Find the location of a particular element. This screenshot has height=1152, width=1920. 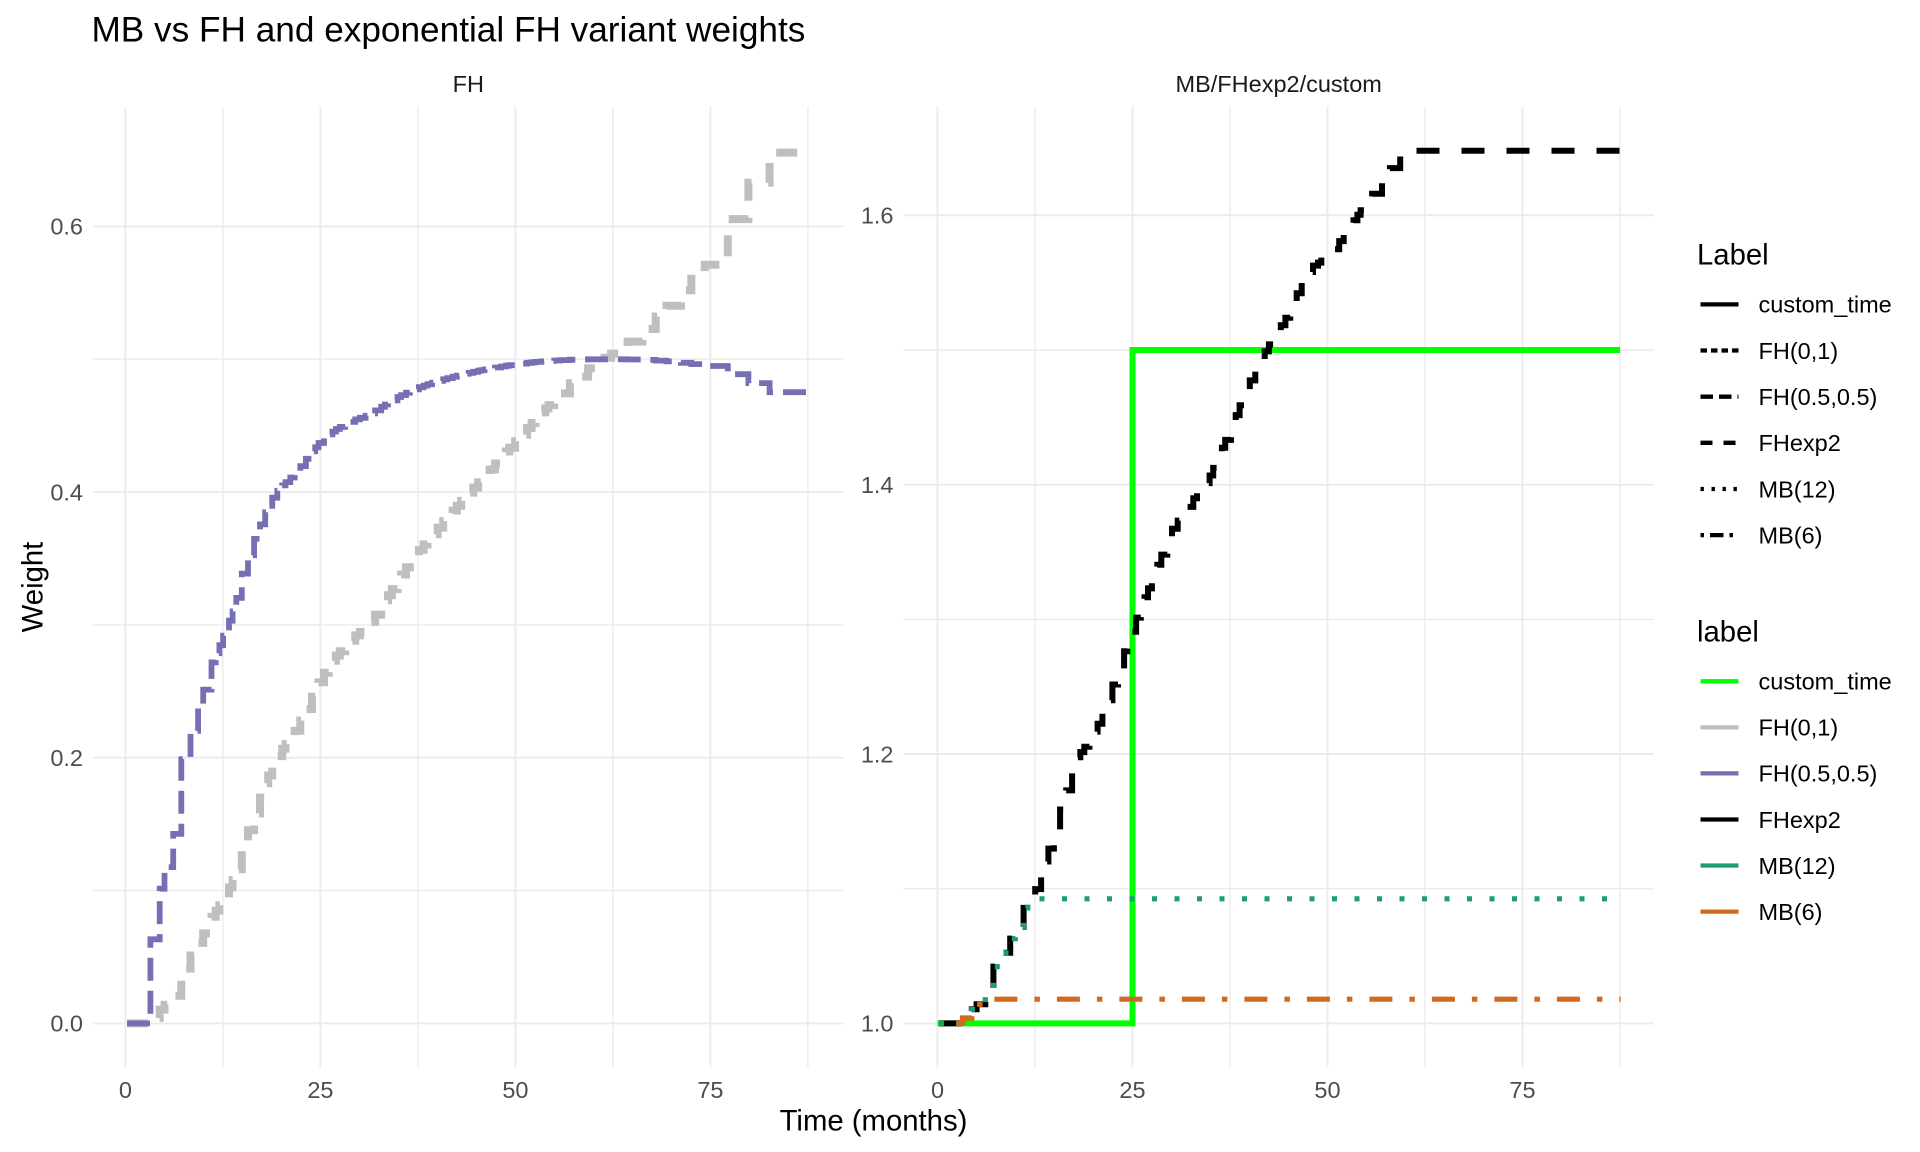

svg-text: 0.6 is located at coordinates (66, 227).